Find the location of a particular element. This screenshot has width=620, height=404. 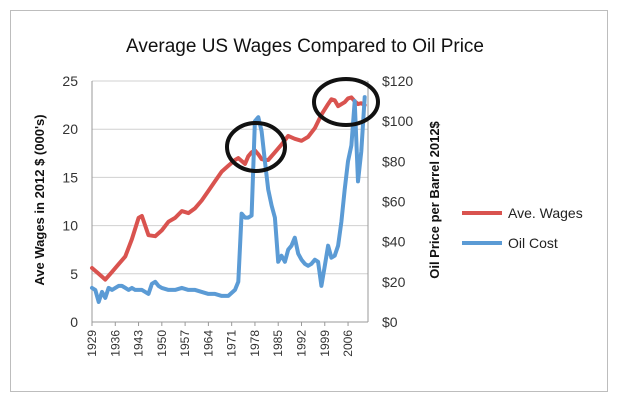

x-tick-label: 1999 is located at coordinates (325, 343).